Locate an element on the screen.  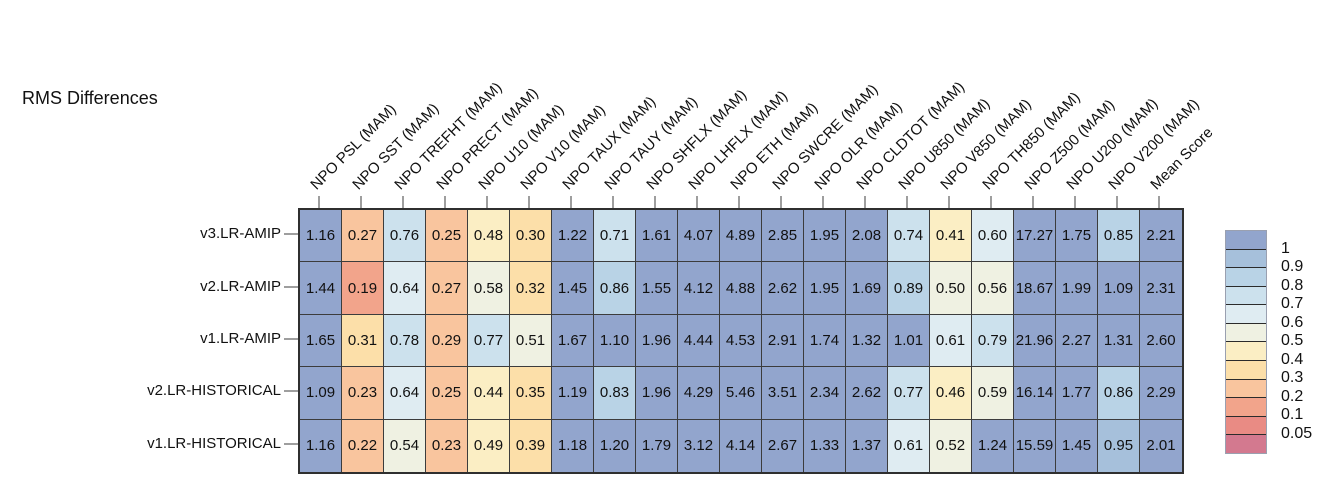
heatmap-cell: 0.89 is located at coordinates (909, 288).